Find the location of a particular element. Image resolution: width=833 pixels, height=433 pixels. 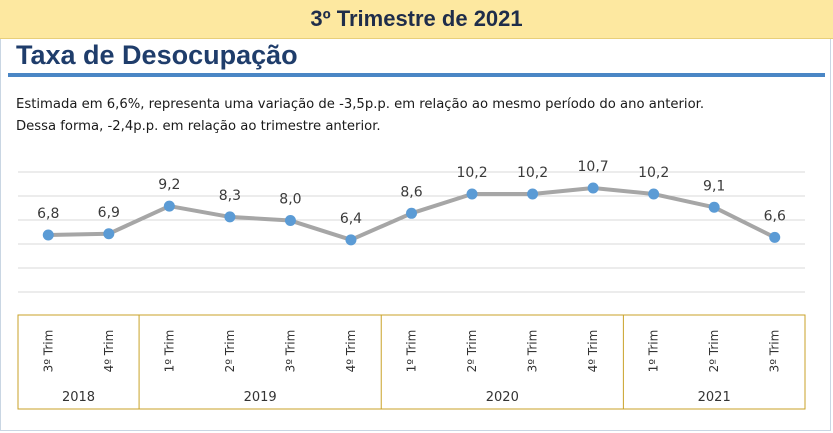

data-label: 8,3 is located at coordinates (230, 196).